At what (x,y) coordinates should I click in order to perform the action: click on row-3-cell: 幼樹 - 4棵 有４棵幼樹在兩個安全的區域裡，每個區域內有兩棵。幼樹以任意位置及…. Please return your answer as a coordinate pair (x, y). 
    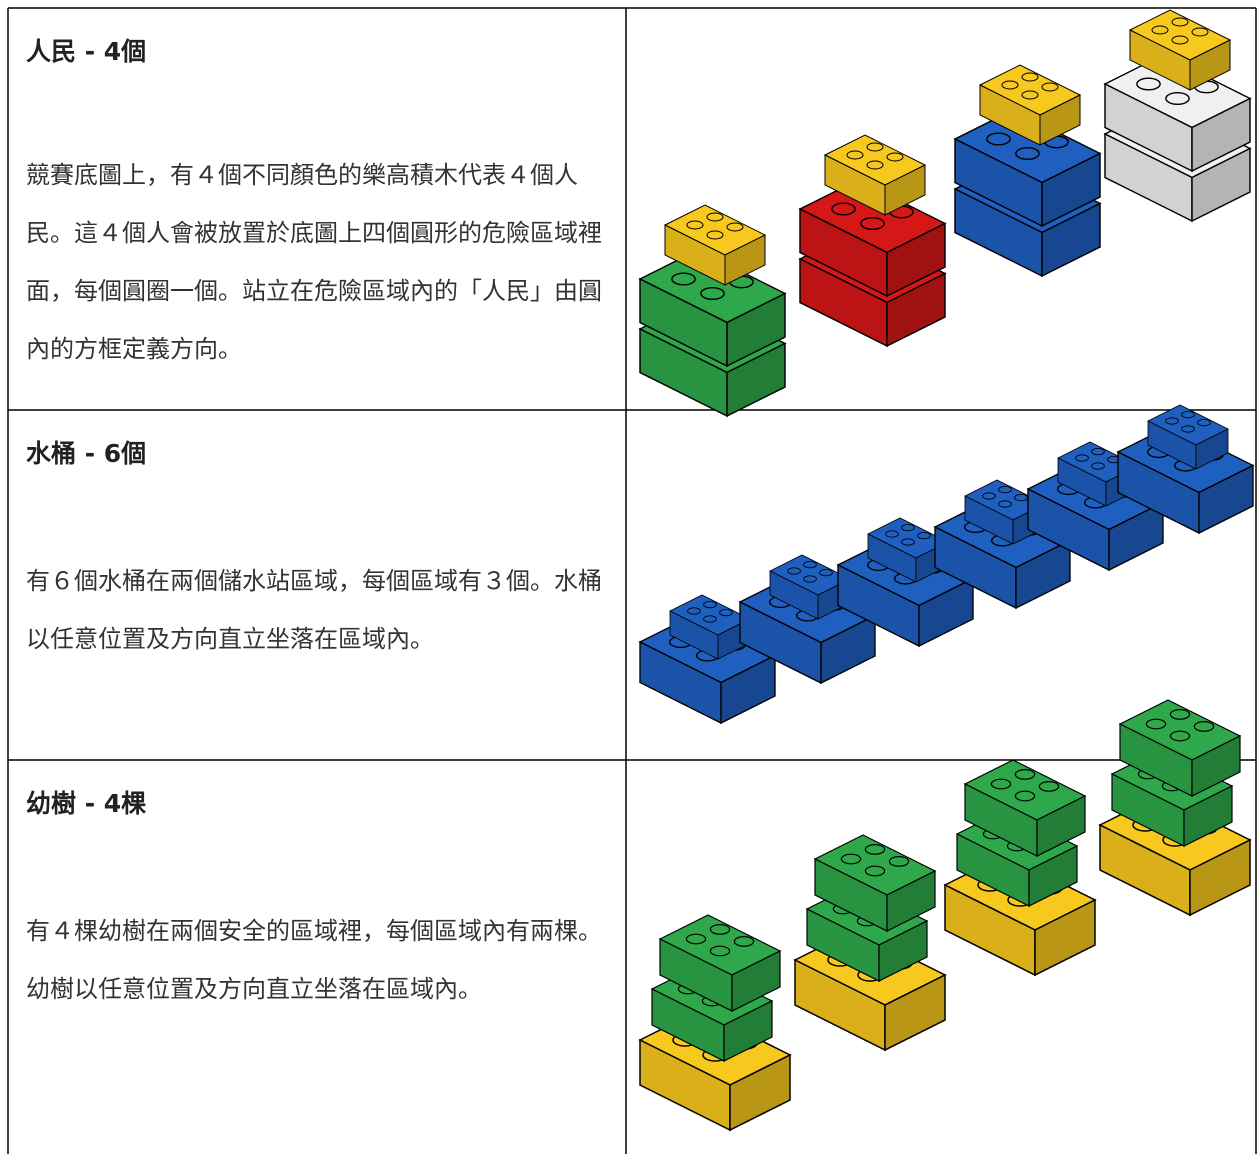
    Looking at the image, I should click on (318, 901).